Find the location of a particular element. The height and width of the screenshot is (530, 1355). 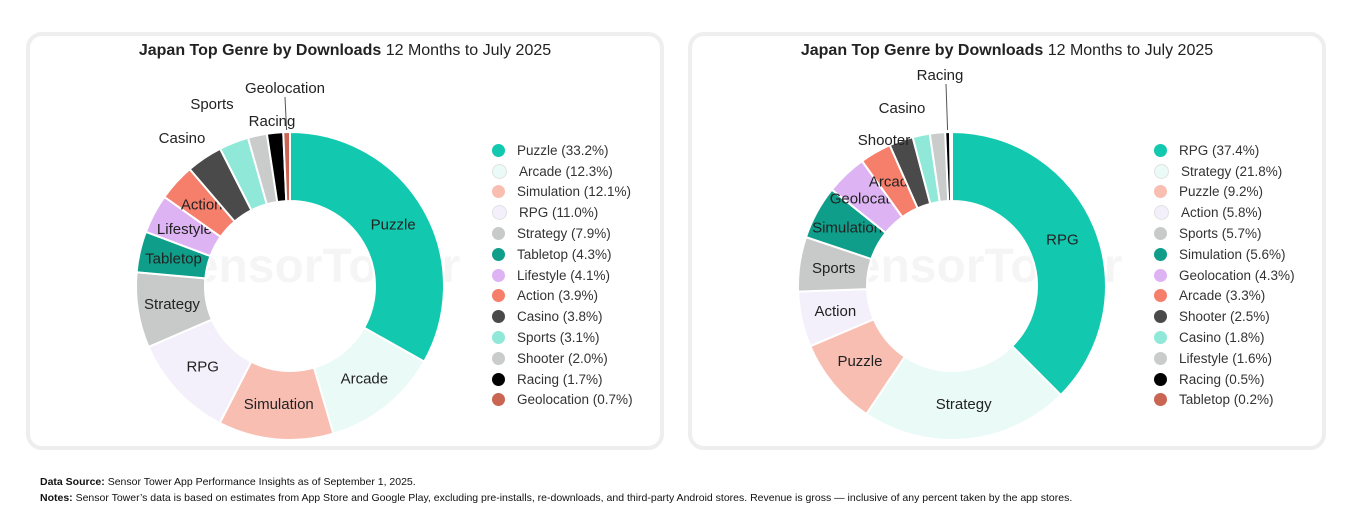

donut-slice-puzzle is located at coordinates (367, 246).